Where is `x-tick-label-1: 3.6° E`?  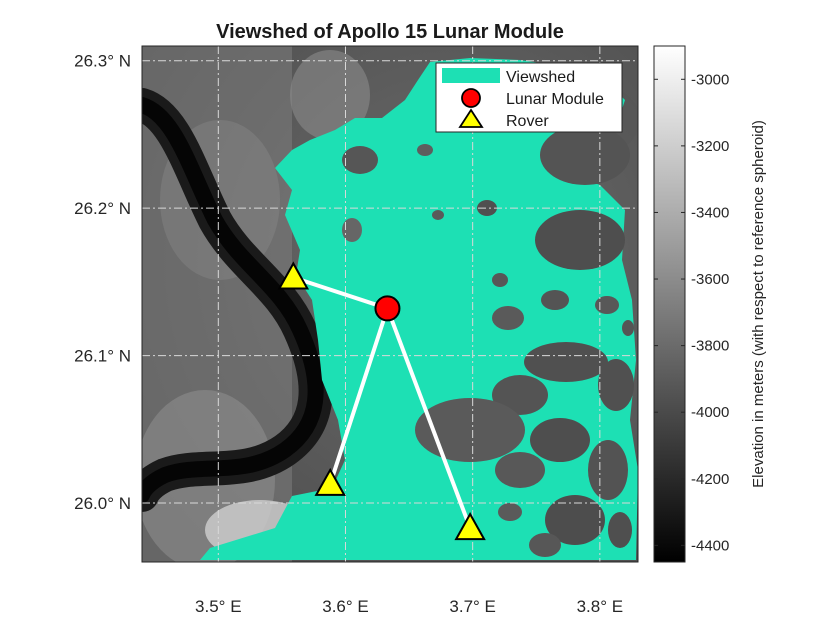
x-tick-label-1: 3.6° E is located at coordinates (345, 606).